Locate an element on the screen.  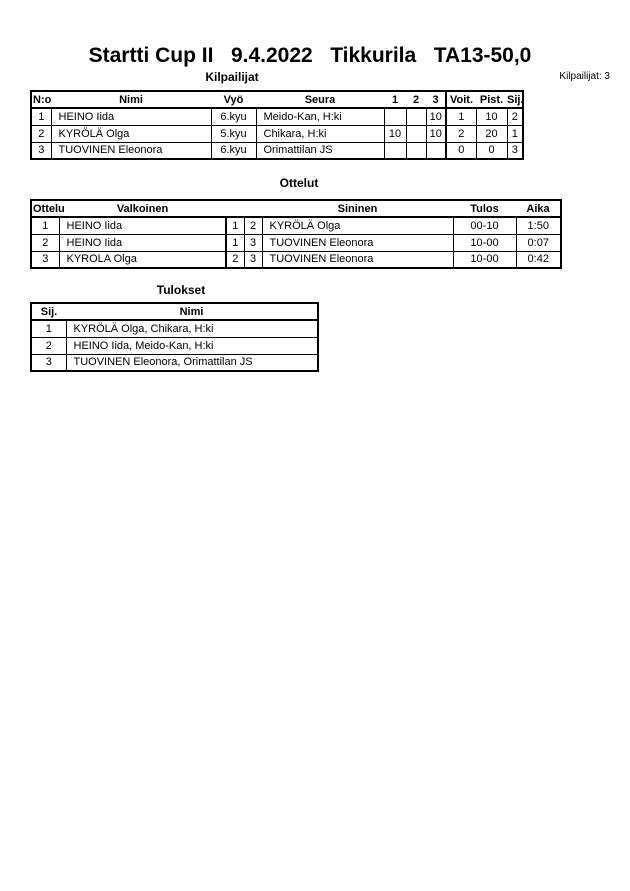
table-cell: Meido-Kan, H:ki is located at coordinates (320, 116).